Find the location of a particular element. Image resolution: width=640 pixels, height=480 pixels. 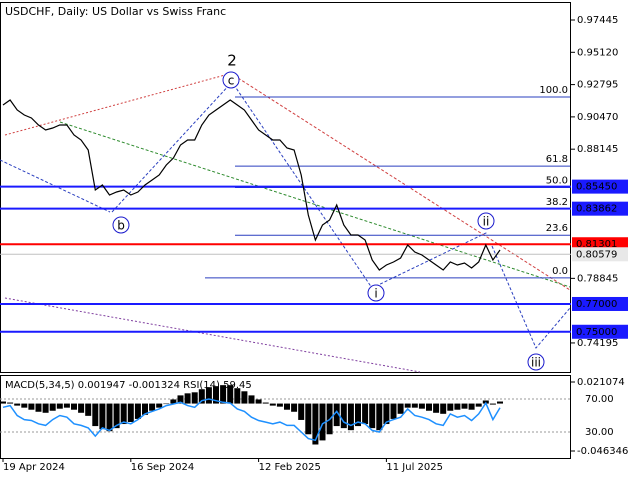

y-tick-label: 0.95120 is located at coordinates (597, 52).